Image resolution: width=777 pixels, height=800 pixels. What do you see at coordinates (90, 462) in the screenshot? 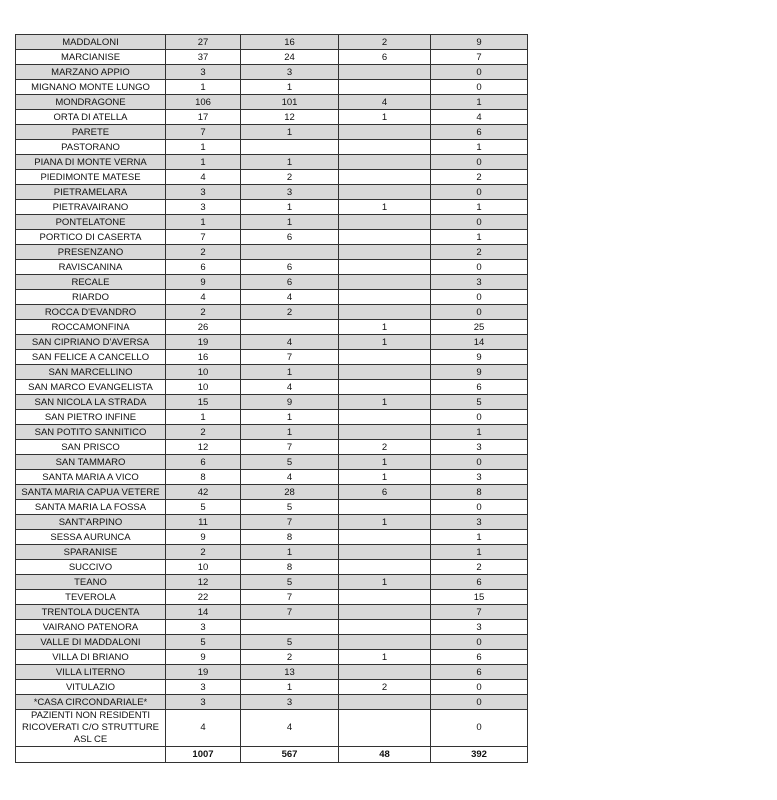
I see `municipality-cell: SAN TAMMARO` at bounding box center [90, 462].